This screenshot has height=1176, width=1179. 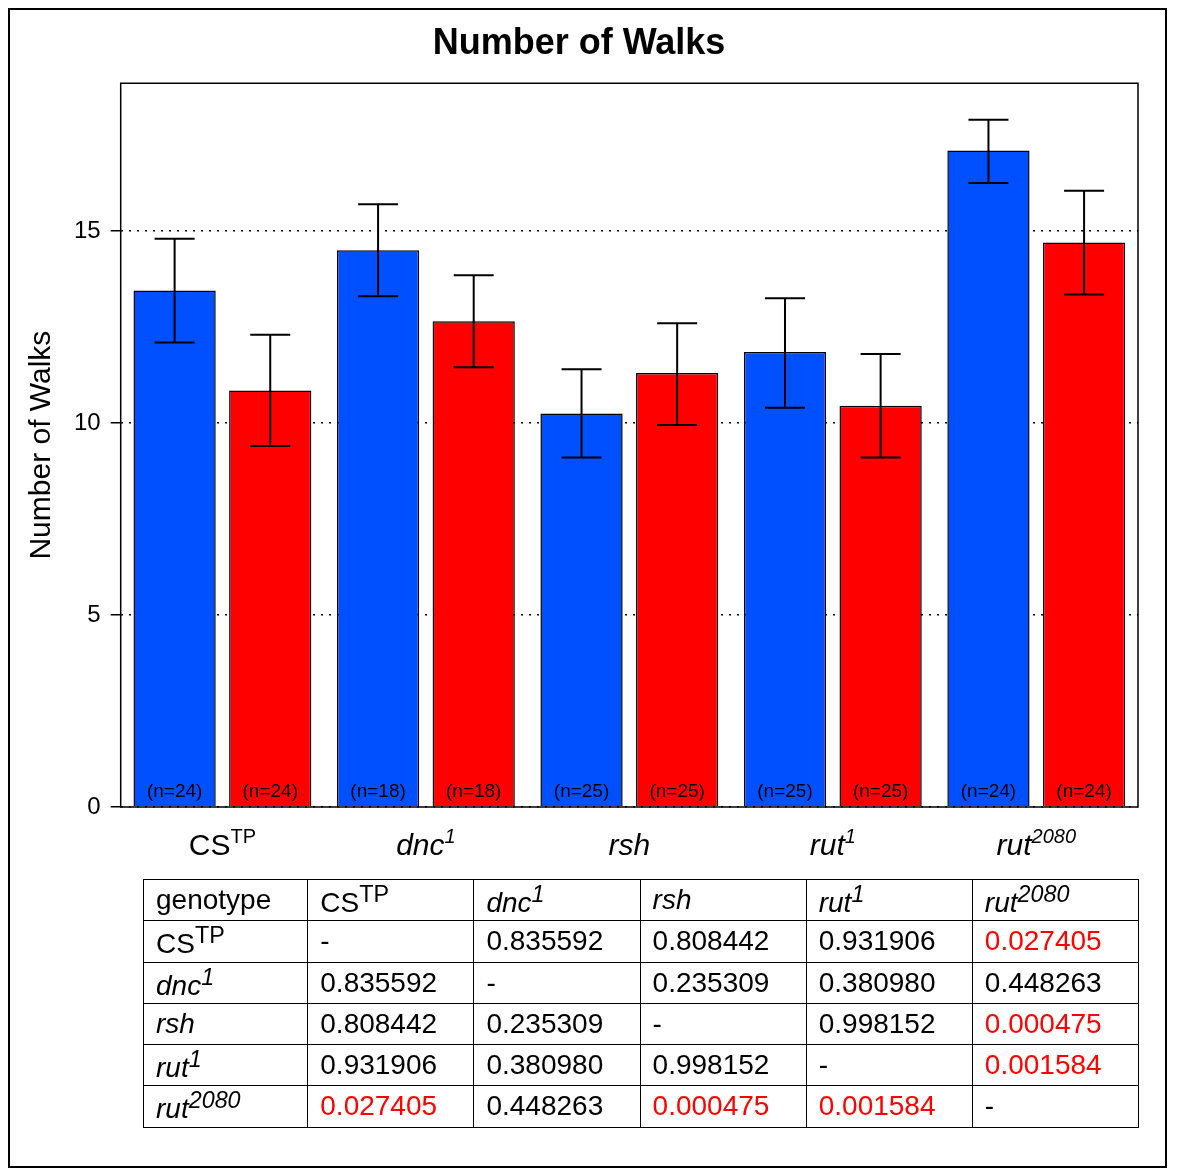 I want to click on category-label: dnc$^{1}$, so click(x=557, y=900).